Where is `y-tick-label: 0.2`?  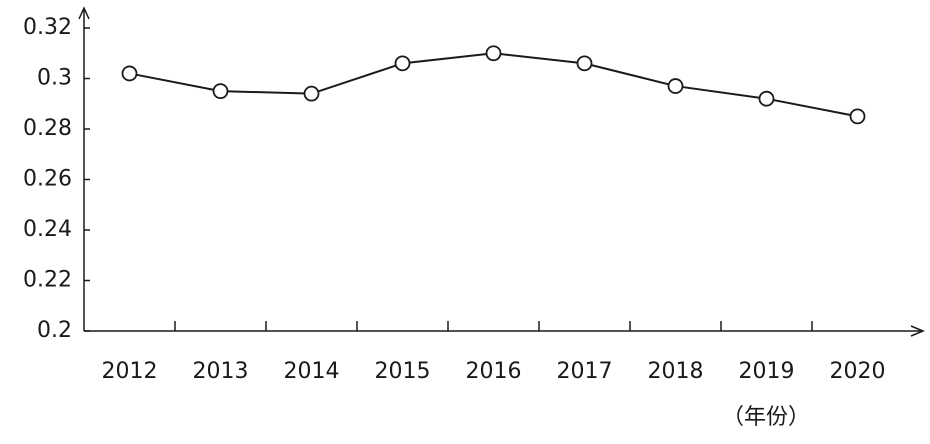
y-tick-label: 0.2 is located at coordinates (54, 330).